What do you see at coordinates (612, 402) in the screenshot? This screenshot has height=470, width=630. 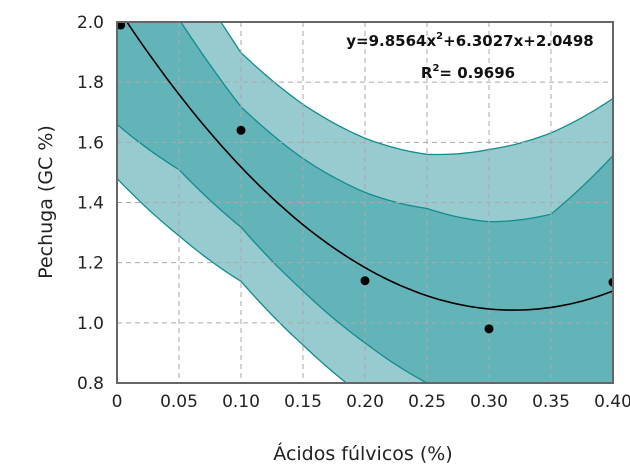 I see `x-tick-label: 0.40` at bounding box center [612, 402].